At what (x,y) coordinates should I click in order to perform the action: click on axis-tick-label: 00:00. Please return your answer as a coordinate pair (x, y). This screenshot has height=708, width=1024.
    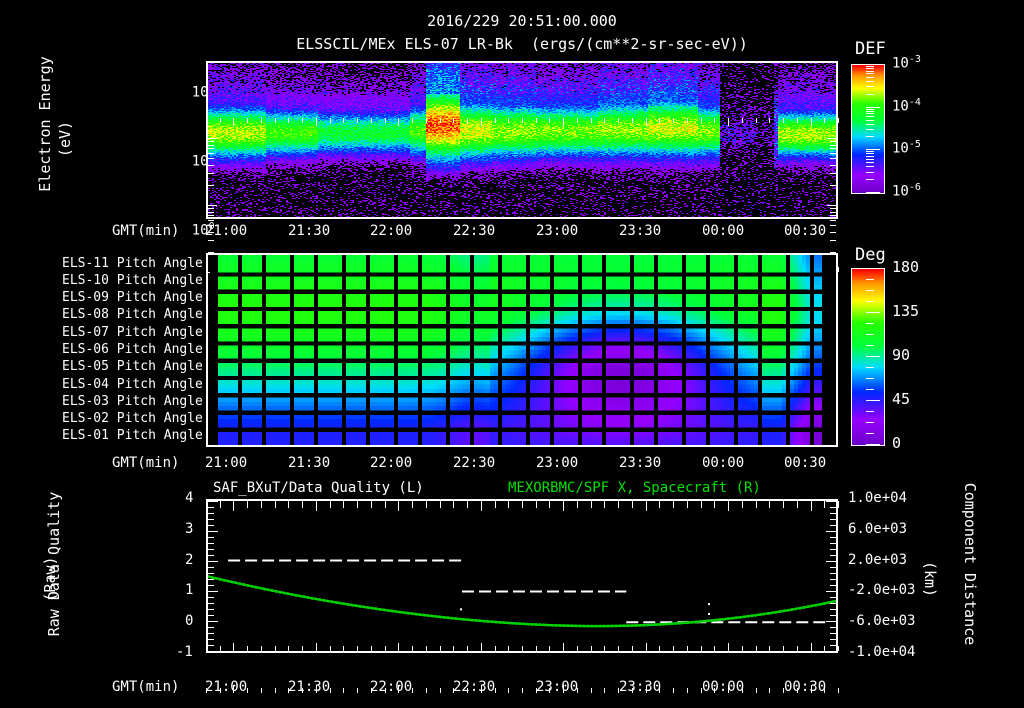
    Looking at the image, I should click on (723, 687).